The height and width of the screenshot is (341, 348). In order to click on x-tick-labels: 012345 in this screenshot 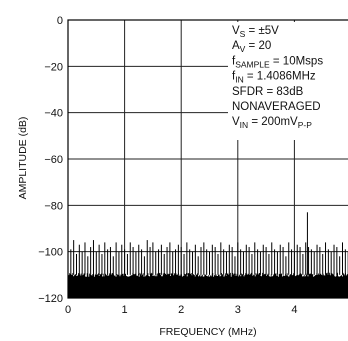, I will do `click(206, 310)`.